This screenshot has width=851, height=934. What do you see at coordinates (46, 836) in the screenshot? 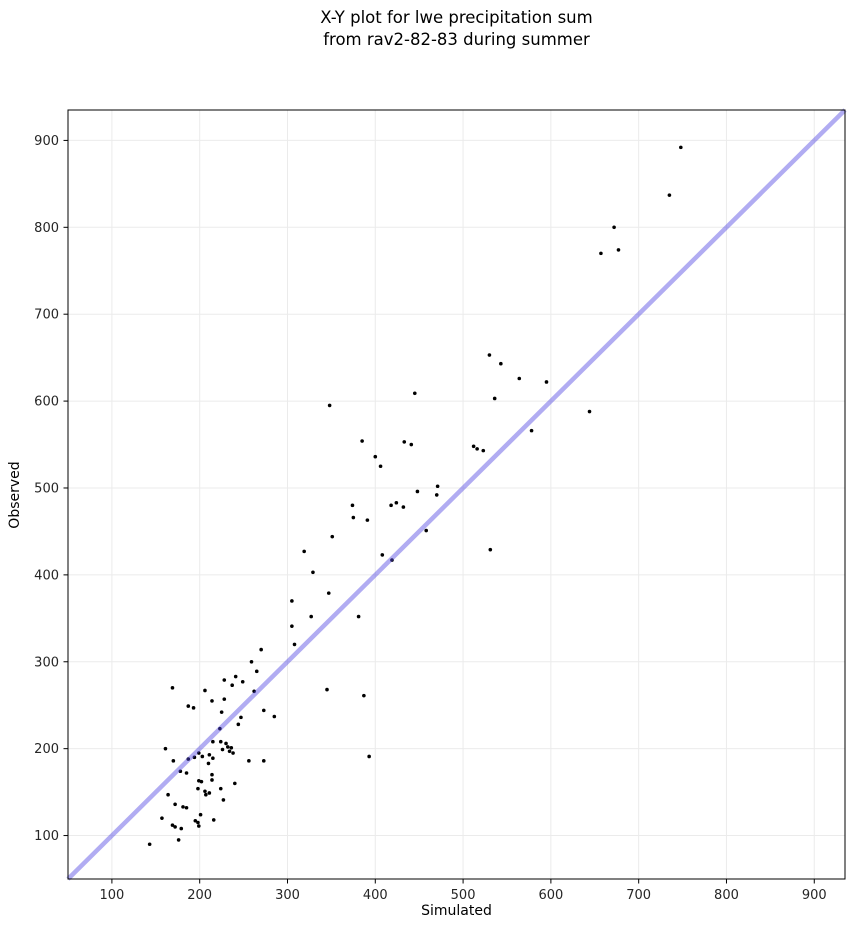
I see `y-tick-label: 100` at bounding box center [46, 836].